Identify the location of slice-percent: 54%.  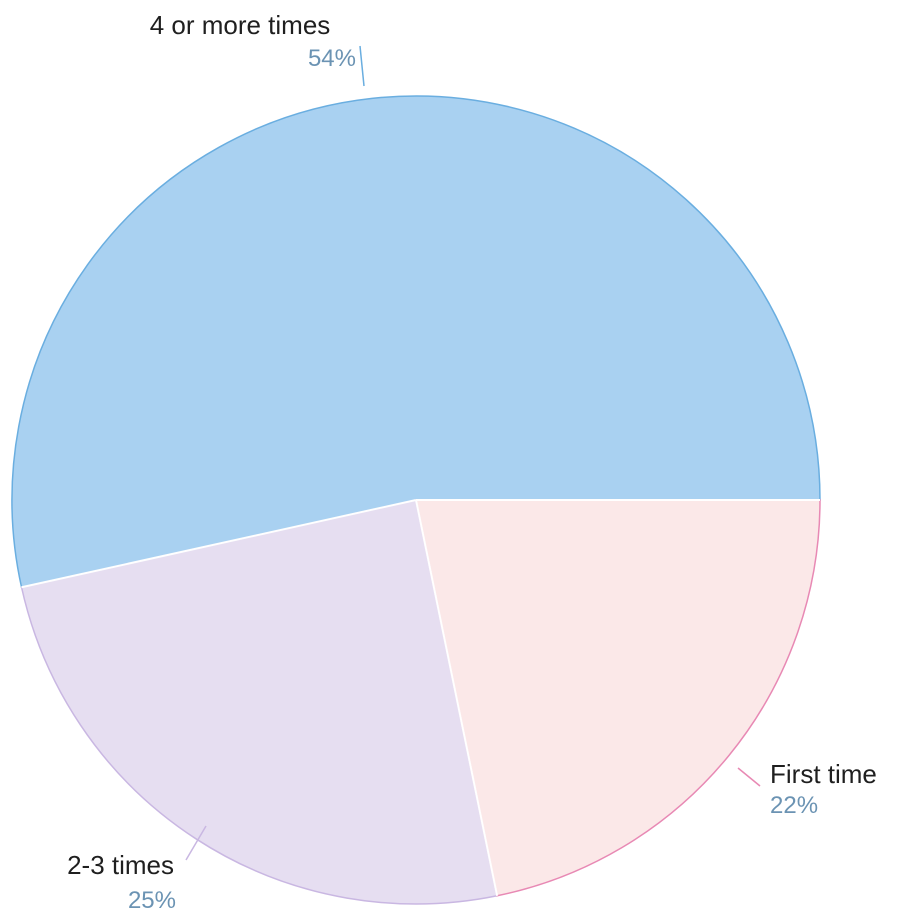
(332, 58).